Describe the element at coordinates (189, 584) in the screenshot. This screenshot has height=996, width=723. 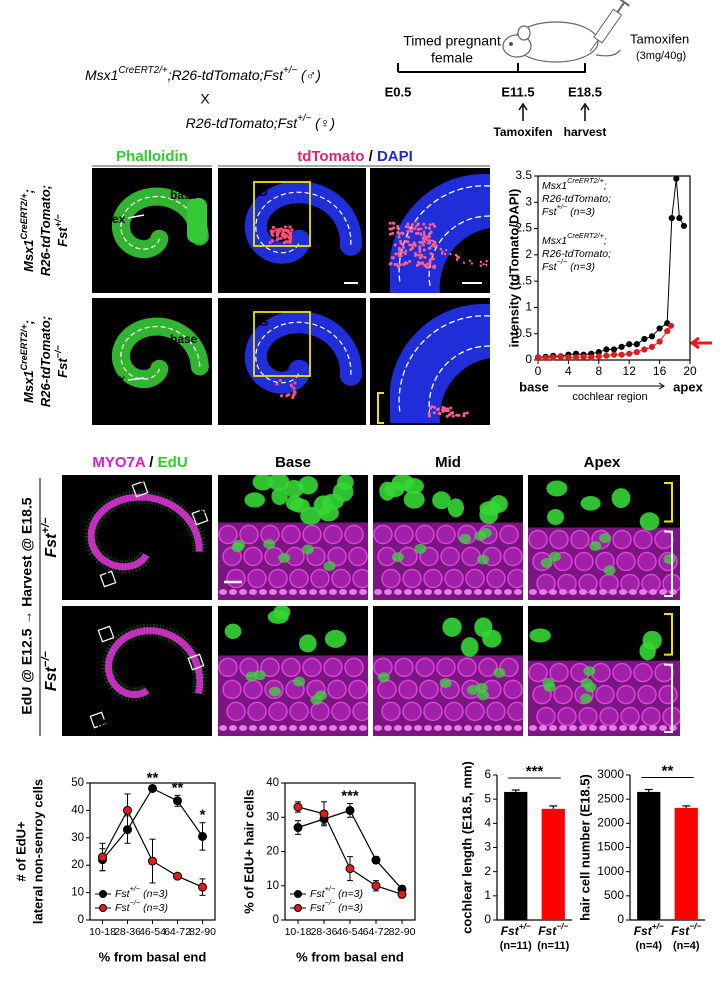
I see `age-label: E18.5` at that location.